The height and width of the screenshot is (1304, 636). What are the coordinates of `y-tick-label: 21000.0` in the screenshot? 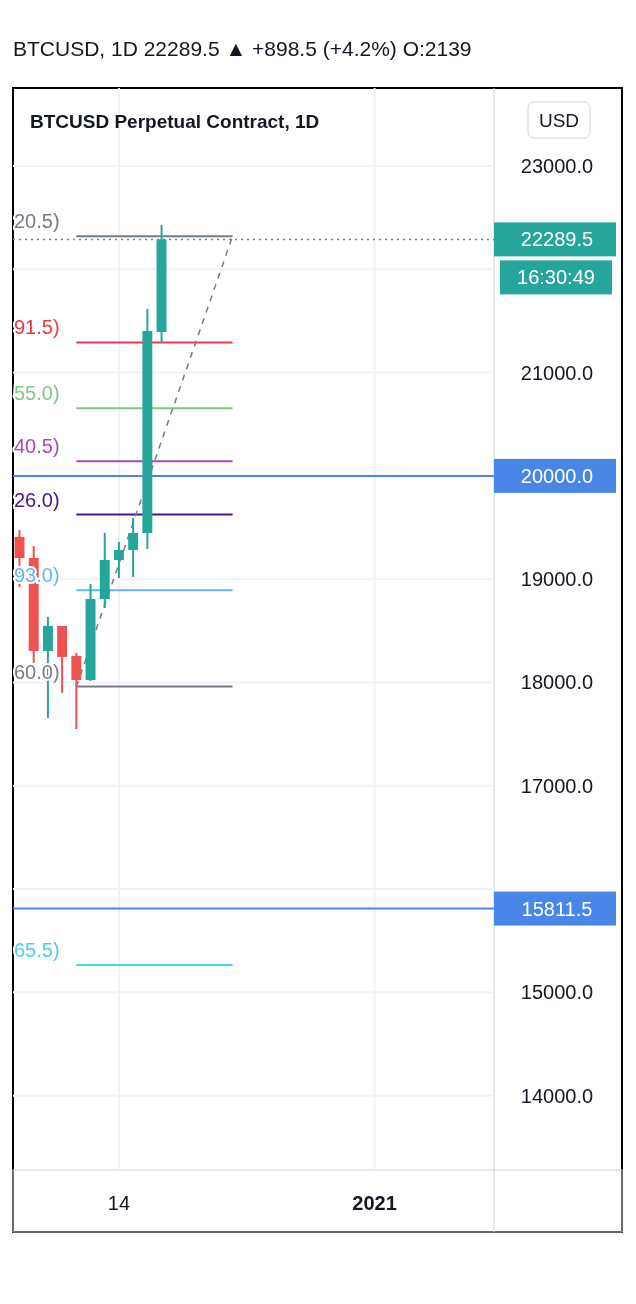 It's located at (557, 372).